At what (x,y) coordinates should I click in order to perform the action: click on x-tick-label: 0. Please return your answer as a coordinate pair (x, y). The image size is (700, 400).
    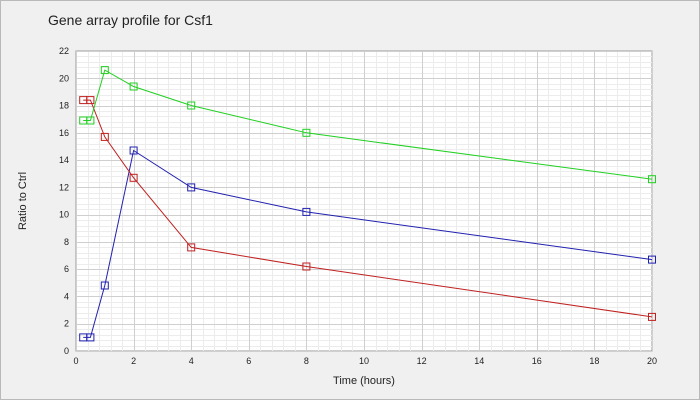
    Looking at the image, I should click on (75, 361).